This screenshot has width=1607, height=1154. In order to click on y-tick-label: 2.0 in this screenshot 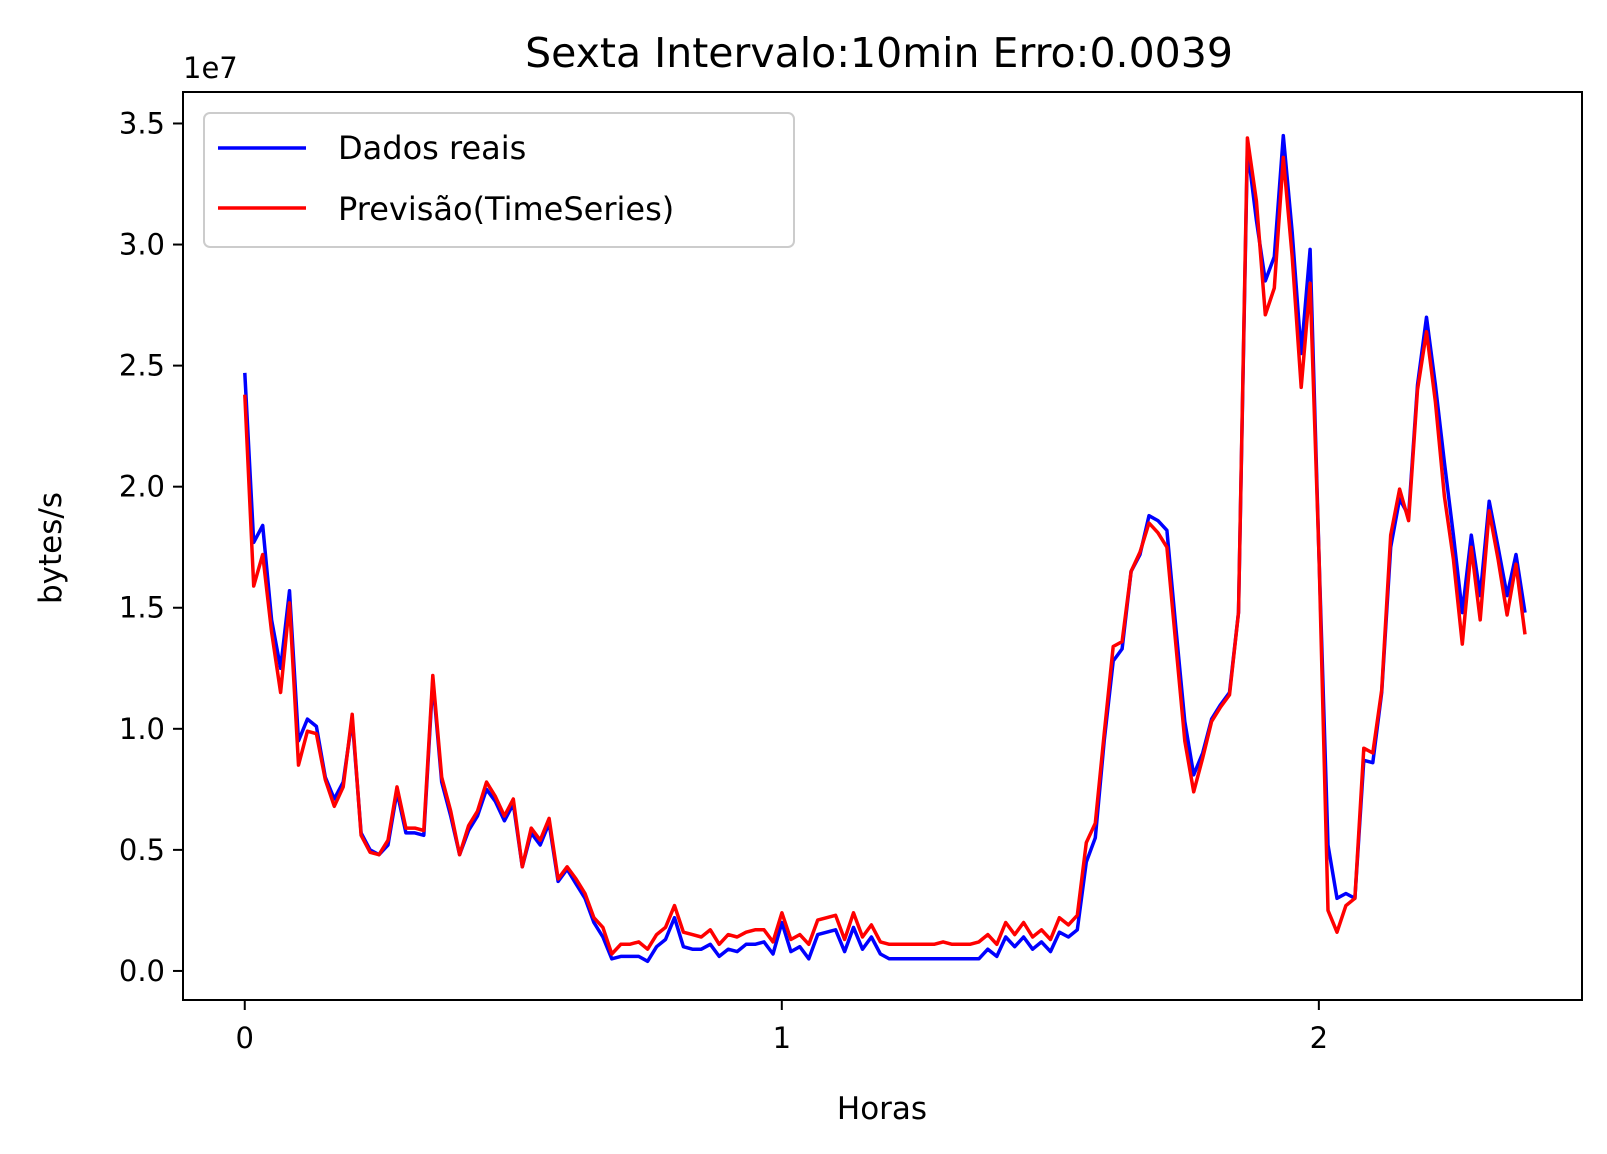, I will do `click(142, 487)`.